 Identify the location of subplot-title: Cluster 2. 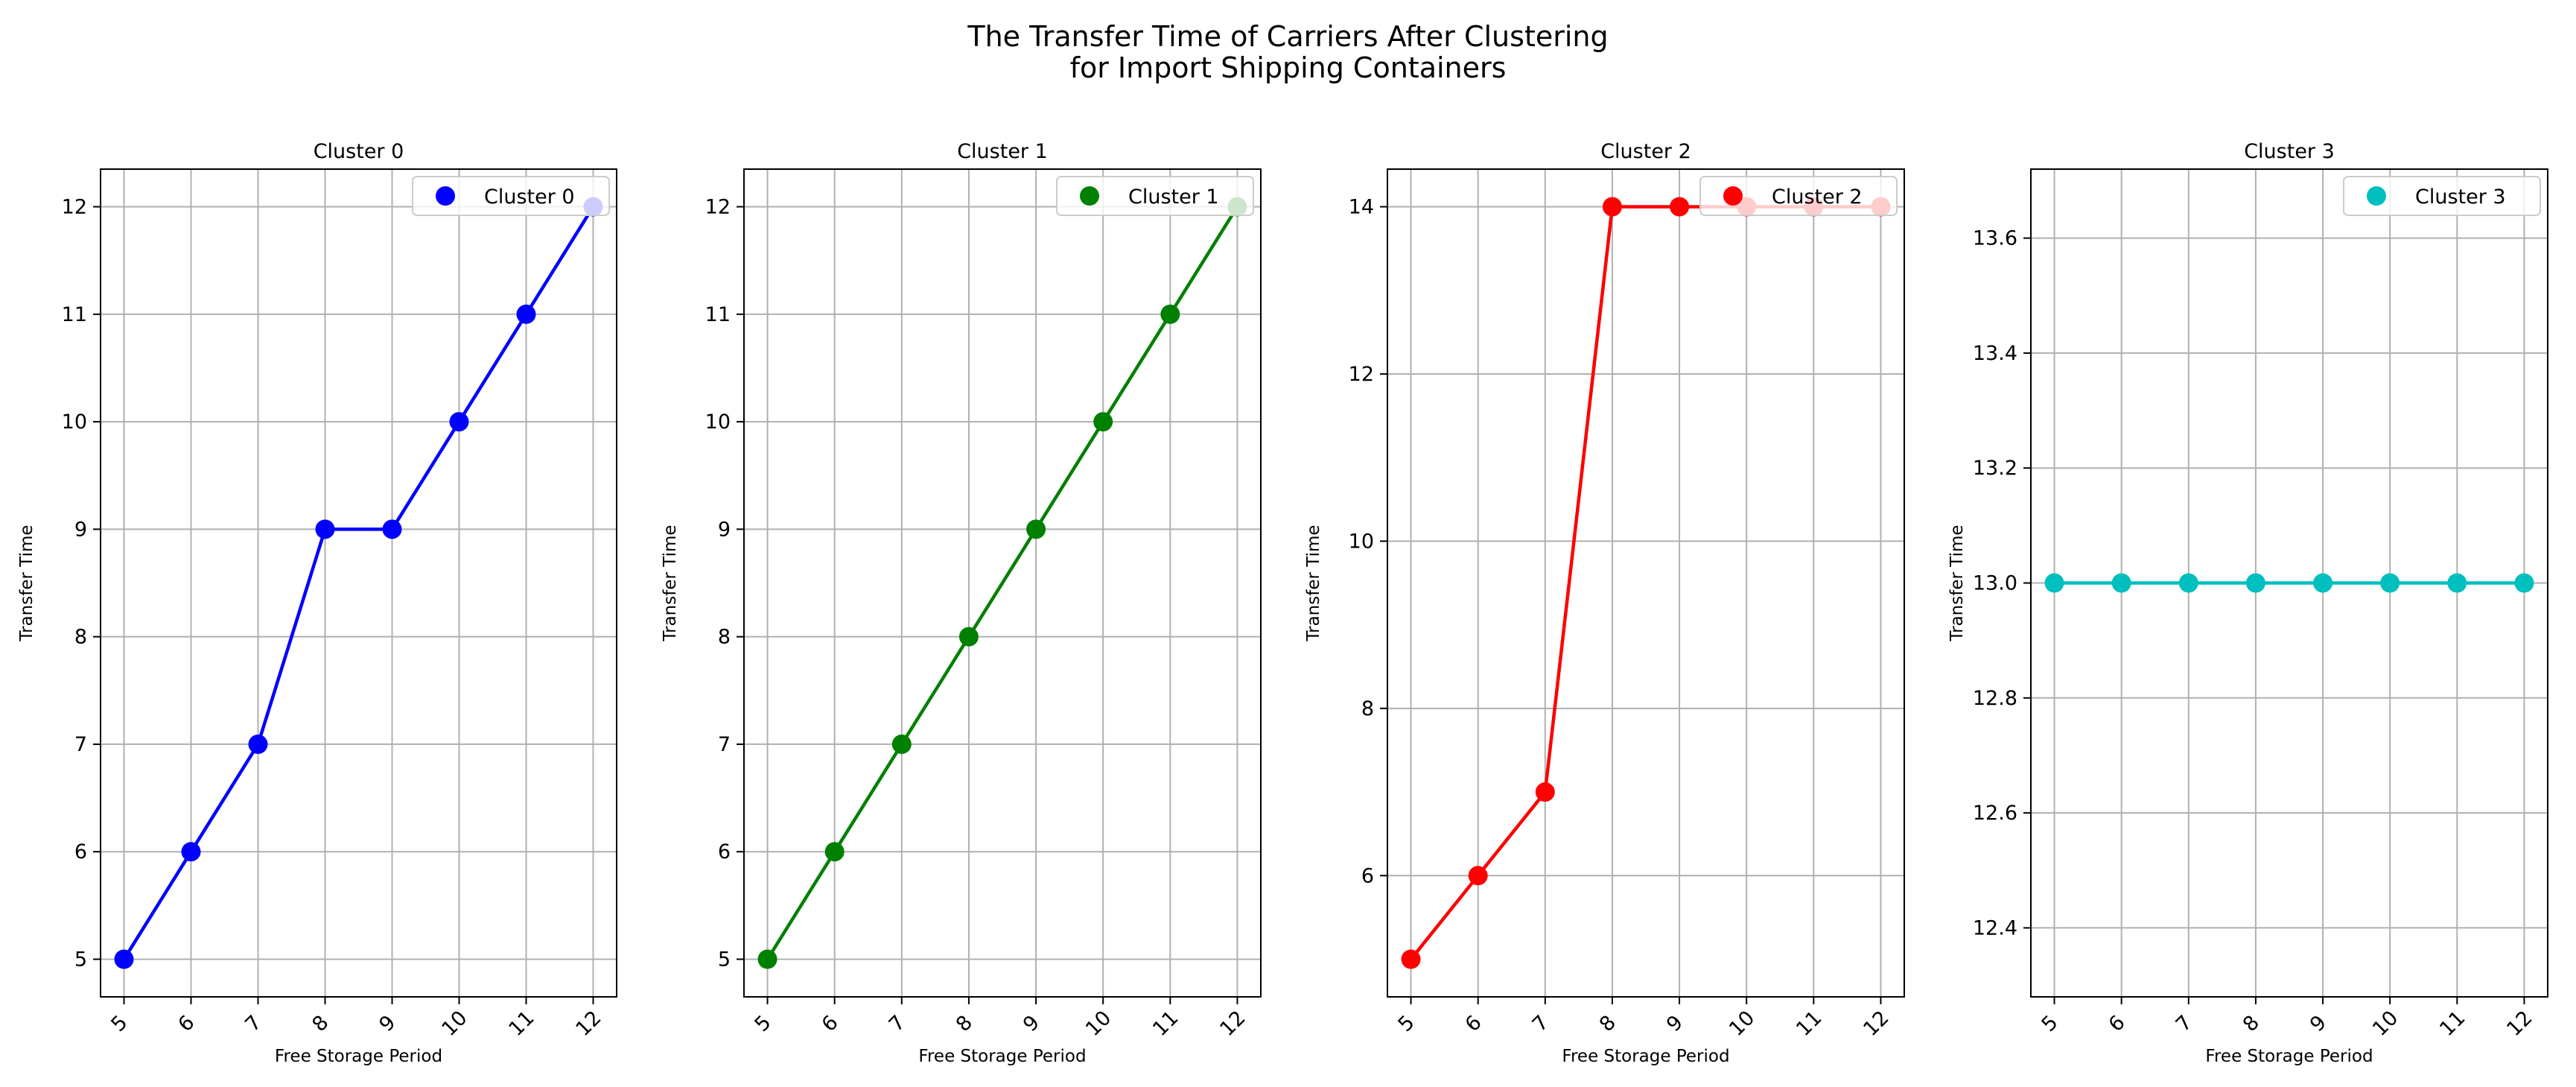
(1645, 151).